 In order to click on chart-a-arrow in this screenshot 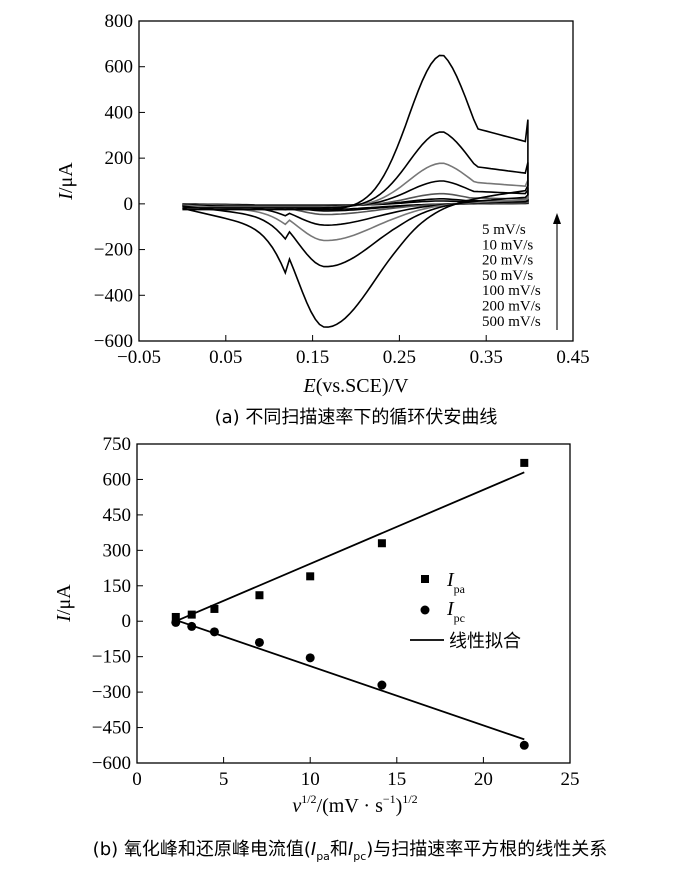, I will do `click(557, 271)`.